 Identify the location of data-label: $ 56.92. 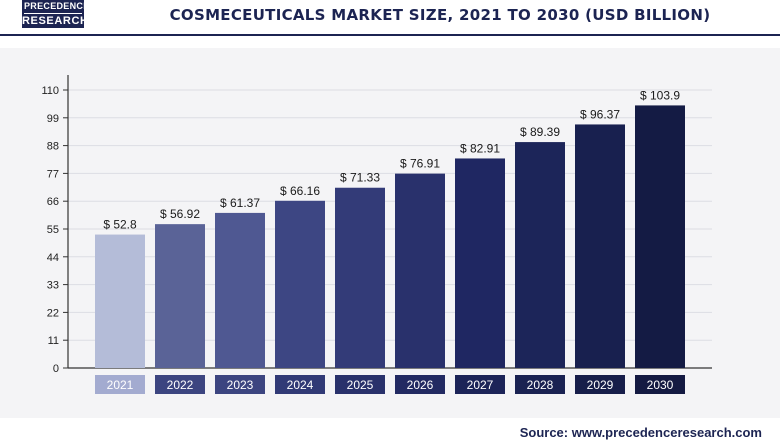
(180, 214).